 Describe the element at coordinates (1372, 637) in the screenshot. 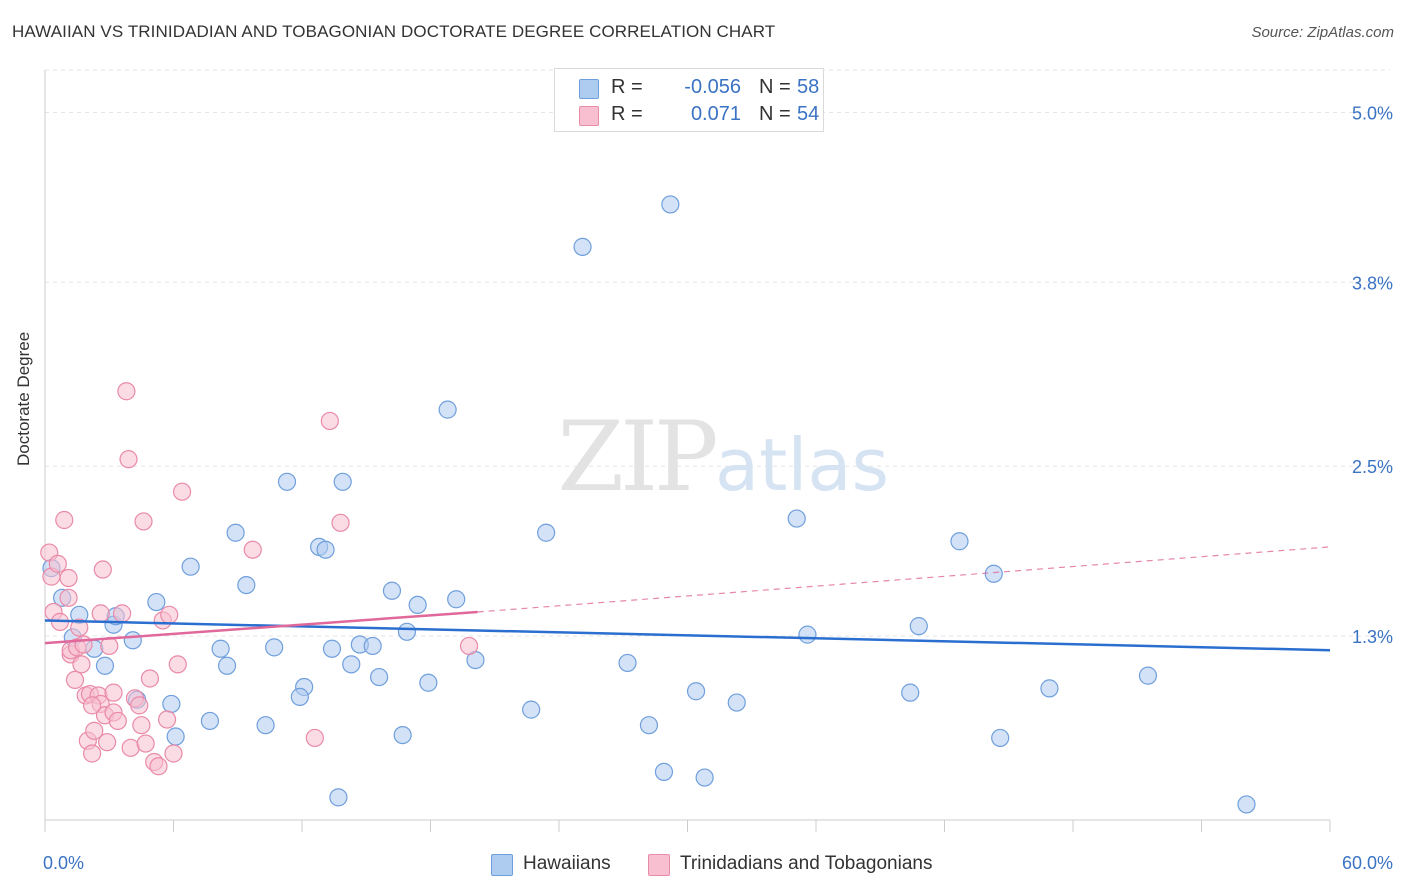

I see `y-tick-label: 1.3%` at that location.